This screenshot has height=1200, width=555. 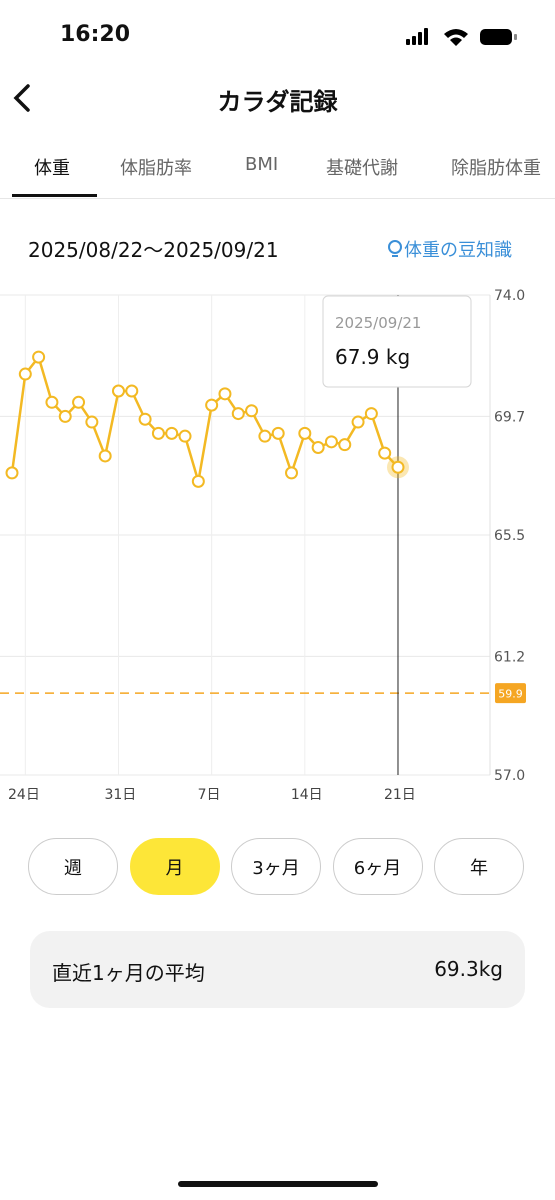 What do you see at coordinates (479, 866) in the screenshot?
I see `period-button: 年` at bounding box center [479, 866].